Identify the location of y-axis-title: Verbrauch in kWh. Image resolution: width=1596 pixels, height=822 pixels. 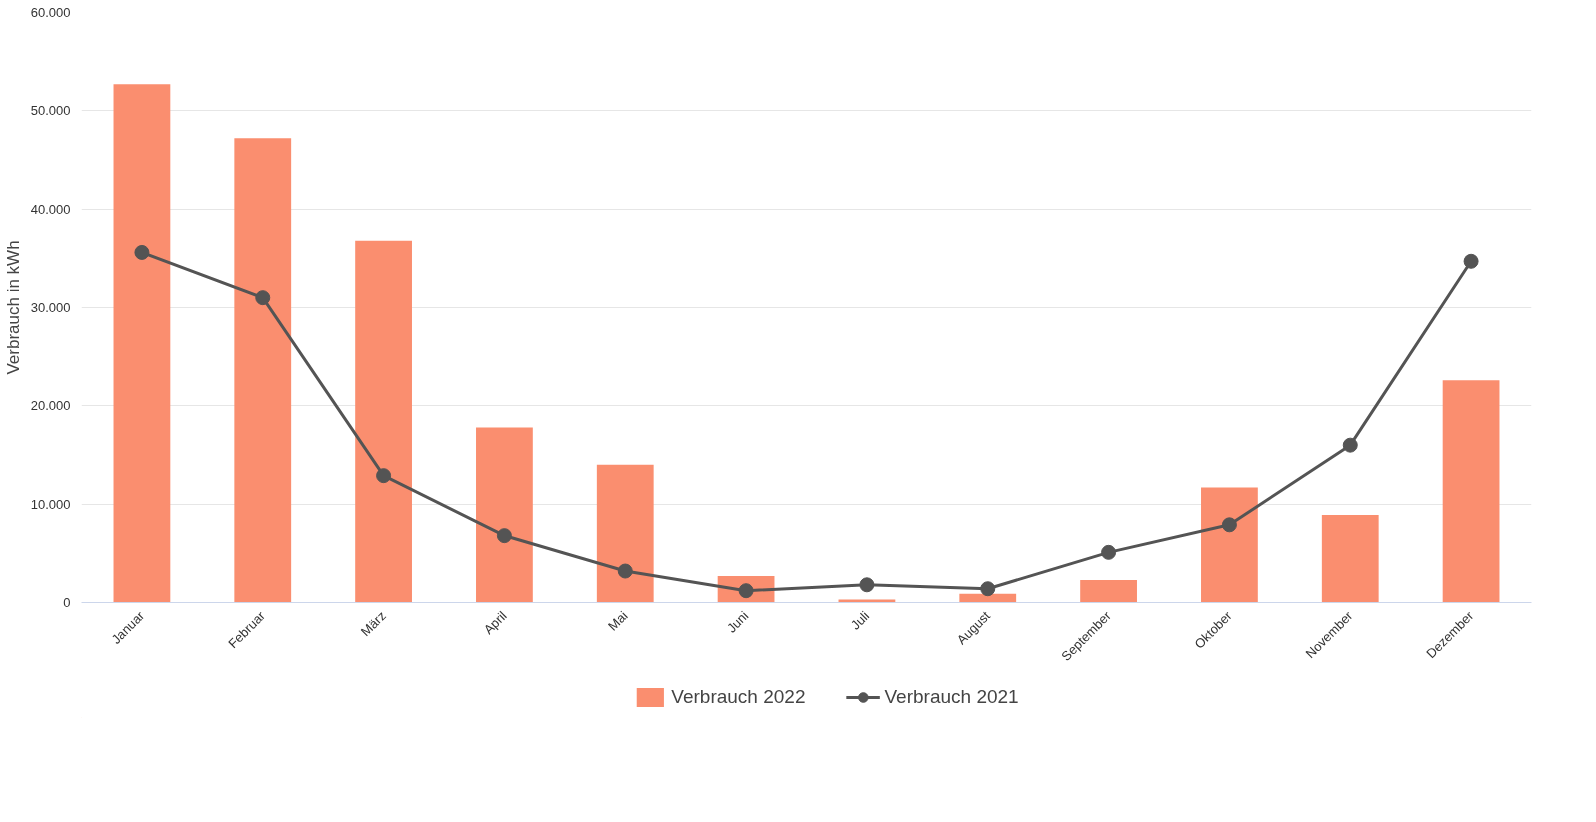
(13, 307).